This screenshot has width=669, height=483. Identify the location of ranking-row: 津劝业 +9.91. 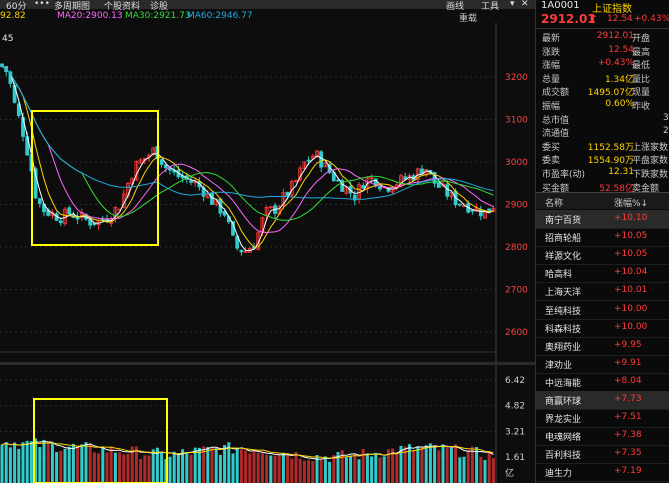
(602, 364).